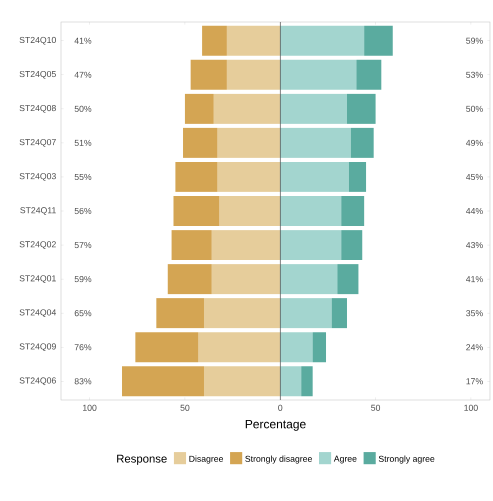 The width and height of the screenshot is (493, 501). I want to click on annotation: 56%, so click(83, 211).